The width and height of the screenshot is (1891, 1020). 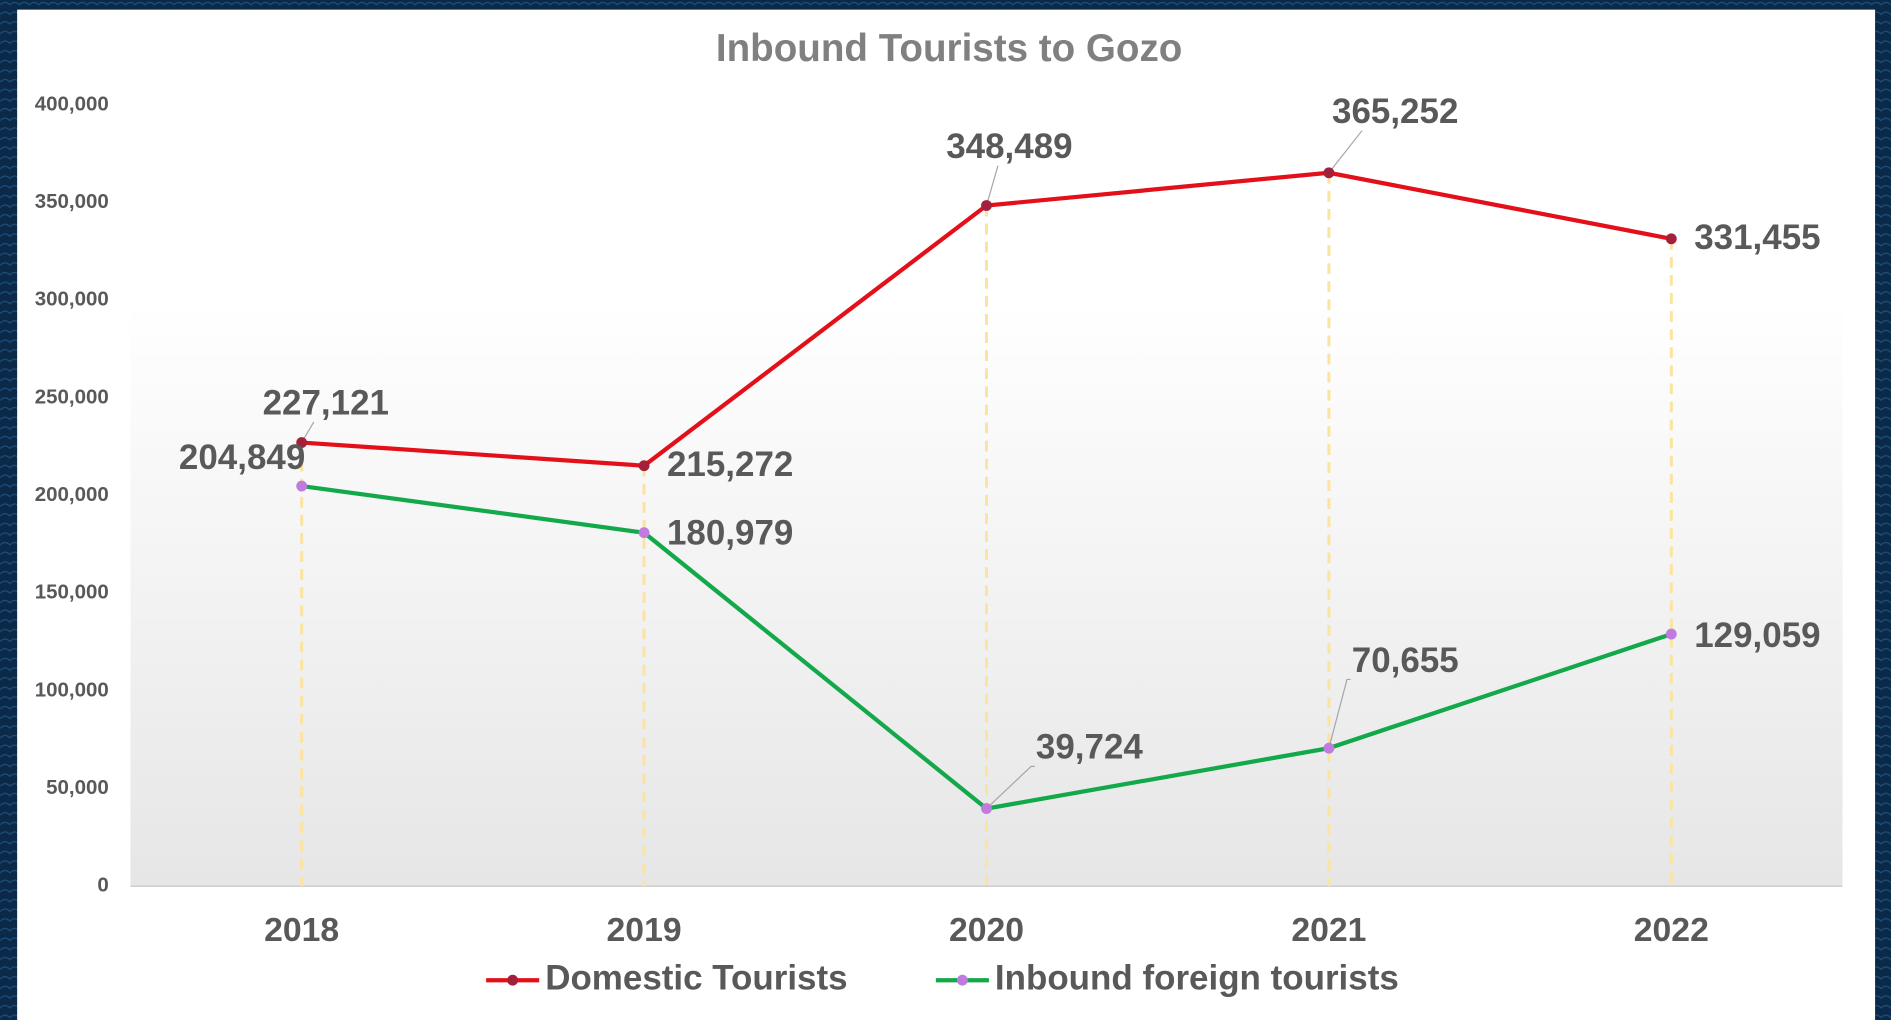 I want to click on data-label: 348,489, so click(x=1009, y=146).